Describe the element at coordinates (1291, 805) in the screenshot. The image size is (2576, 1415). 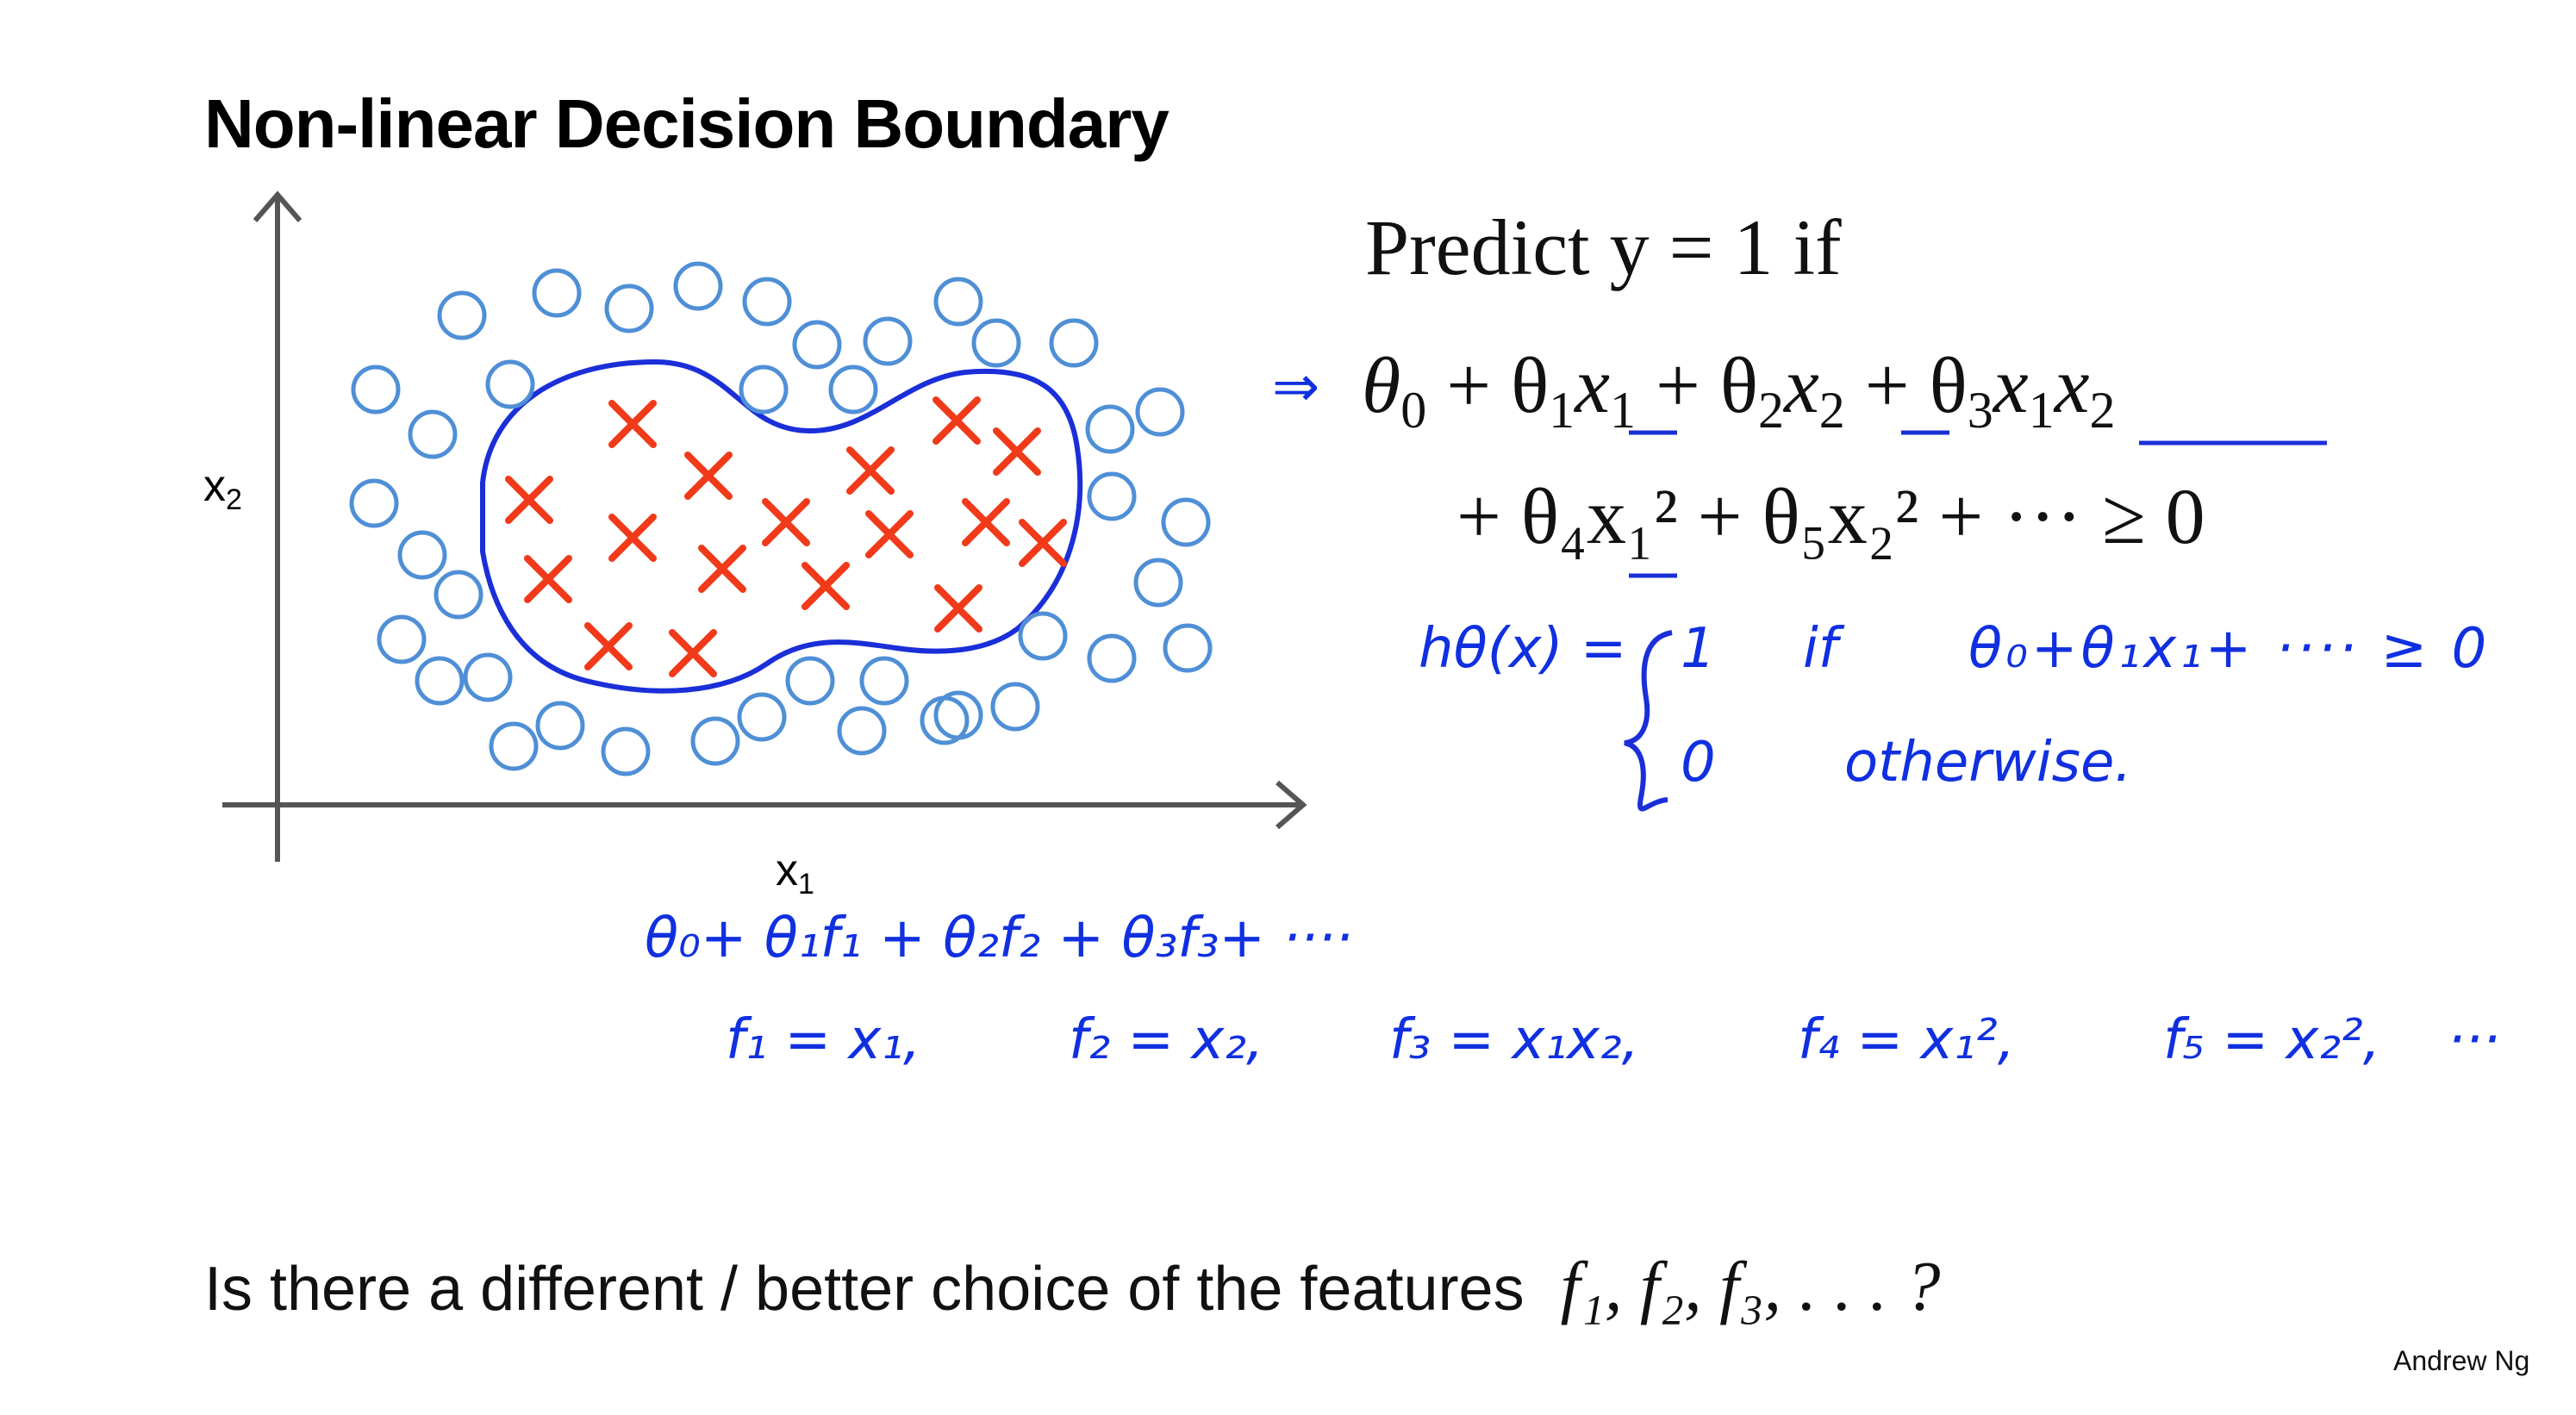
I see `x-axis-arrow` at that location.